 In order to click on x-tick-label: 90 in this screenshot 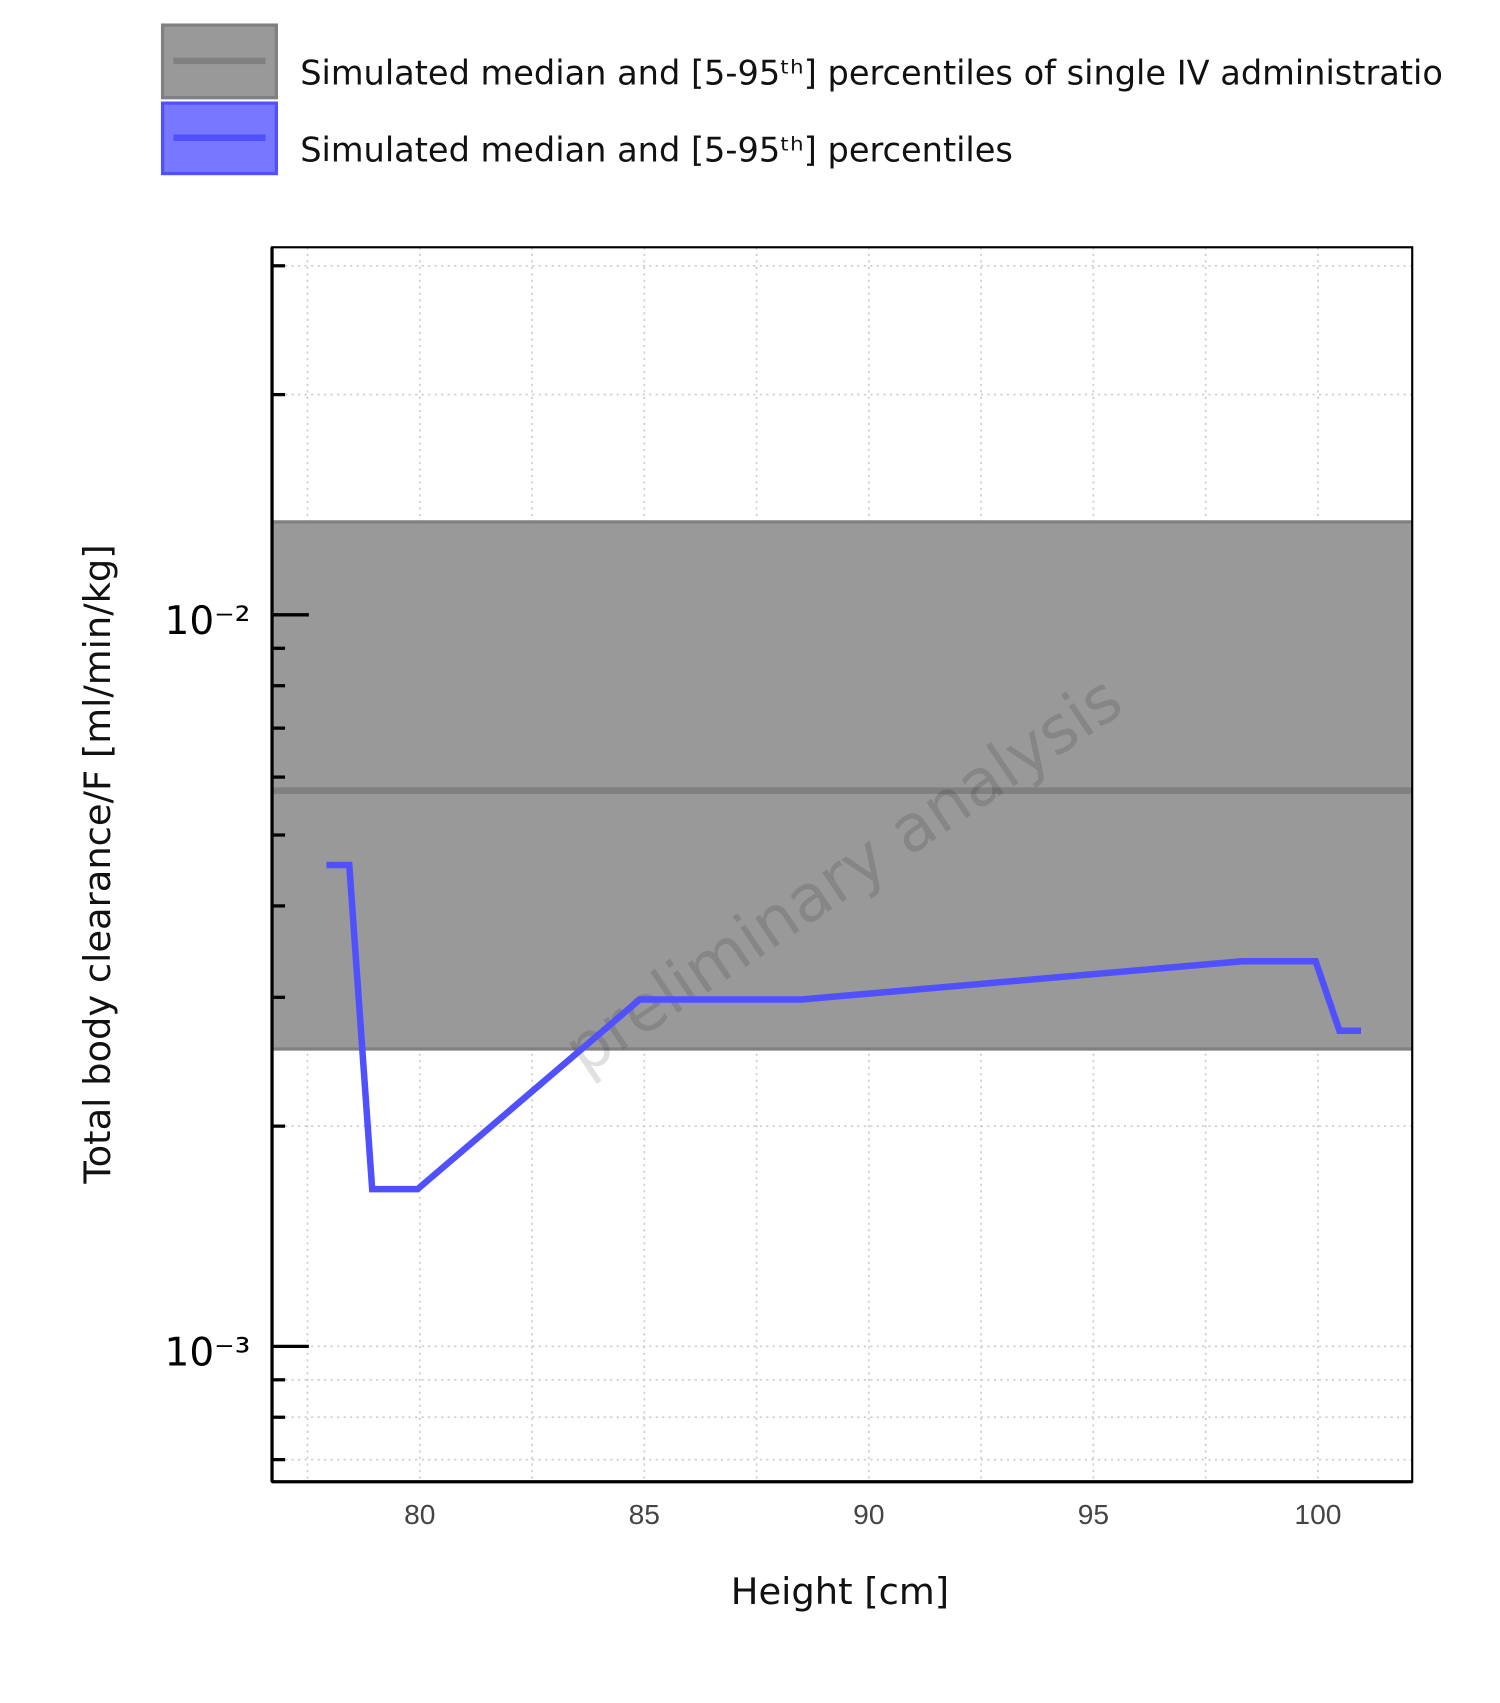, I will do `click(868, 1514)`.